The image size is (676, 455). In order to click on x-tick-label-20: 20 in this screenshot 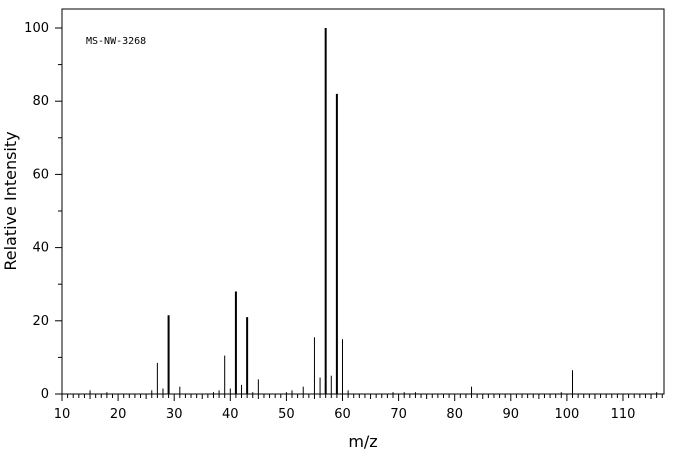, I will do `click(118, 414)`.